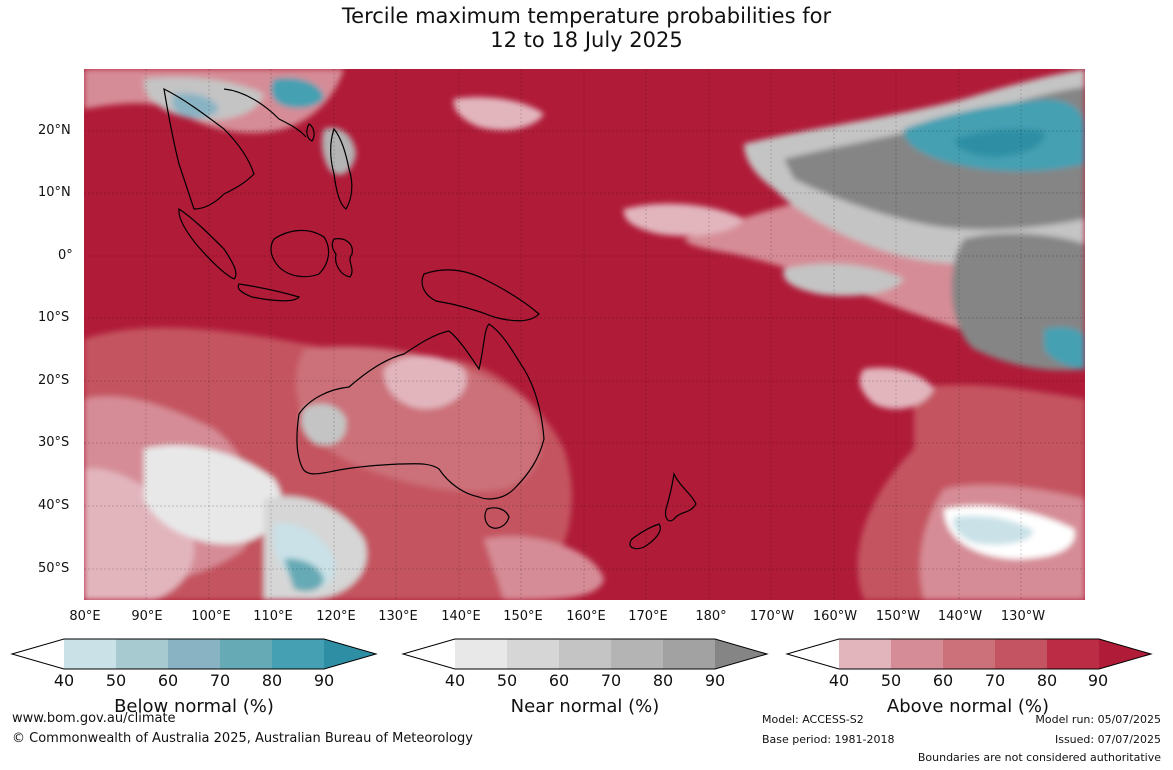 The image size is (1173, 770). I want to click on lon-label-170e: 170°E, so click(648, 616).